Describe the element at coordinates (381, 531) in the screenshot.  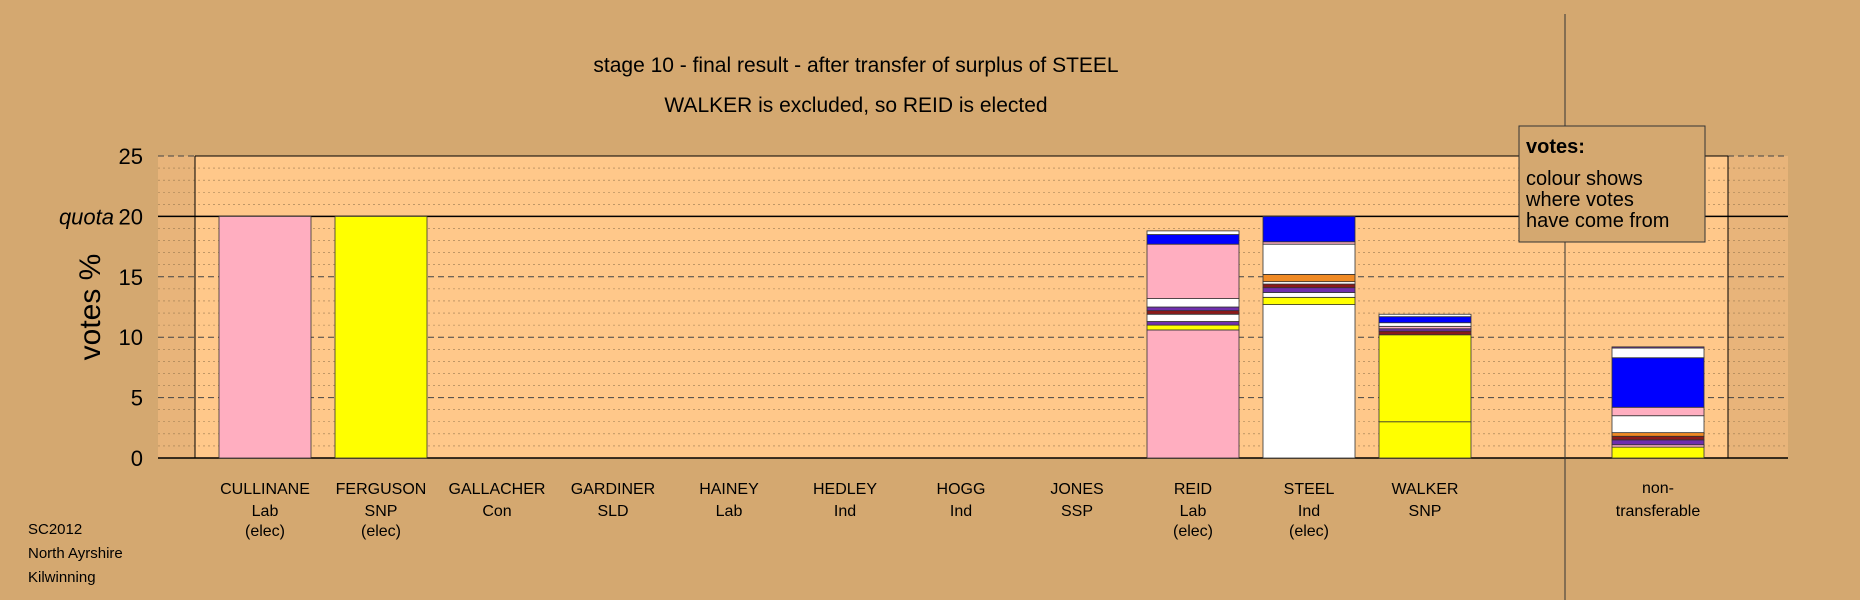
I see `candidate-status-ferguson: (elec)` at that location.